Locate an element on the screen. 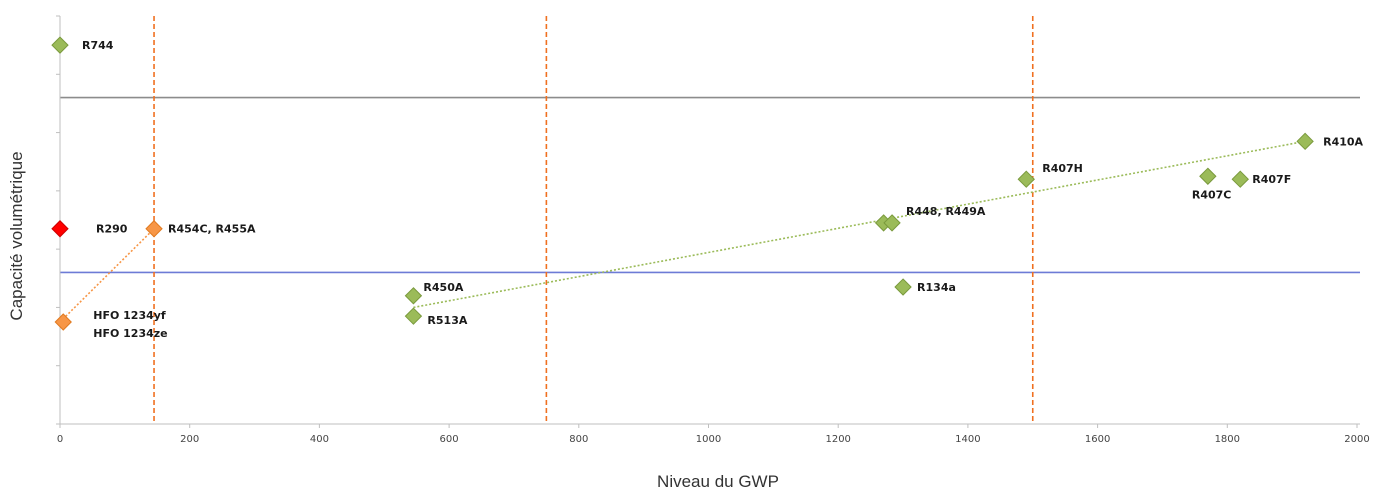 The height and width of the screenshot is (493, 1387). x-tick-labels: 0 200 400 600 800 1000 1200 1400 1600 1800 2000 is located at coordinates (713, 439).